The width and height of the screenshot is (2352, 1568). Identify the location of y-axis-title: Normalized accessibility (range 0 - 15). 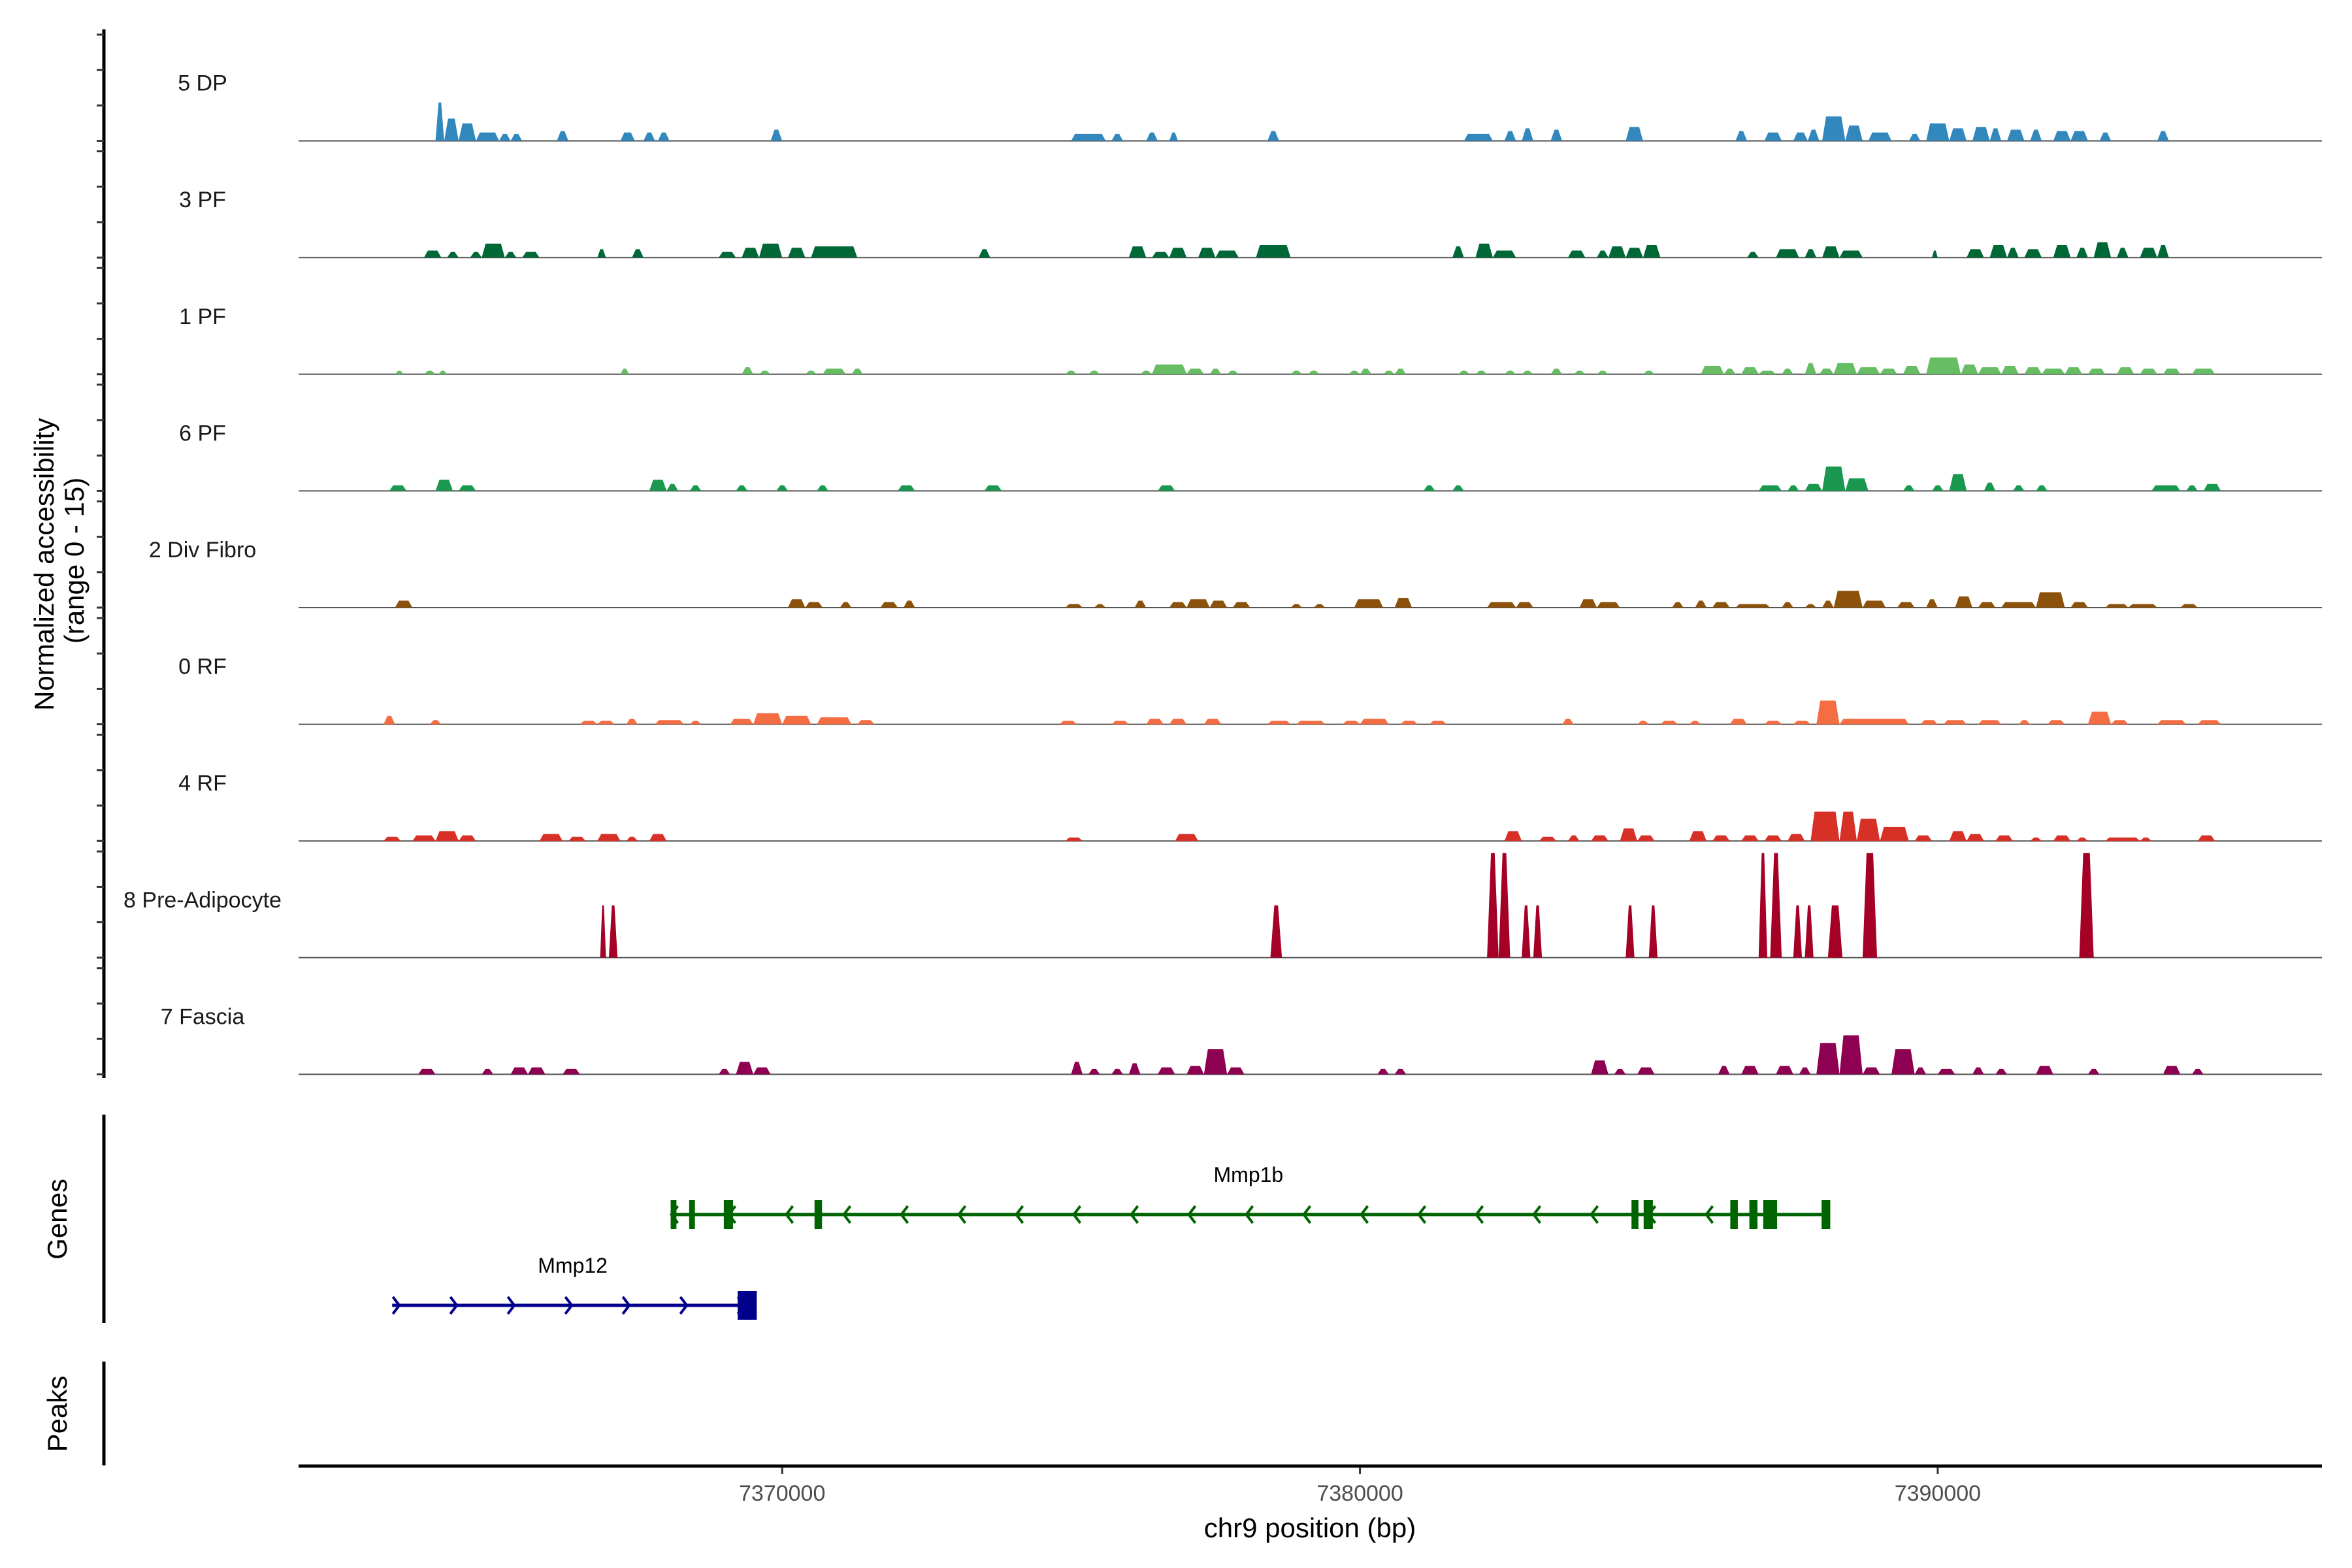
(59, 560).